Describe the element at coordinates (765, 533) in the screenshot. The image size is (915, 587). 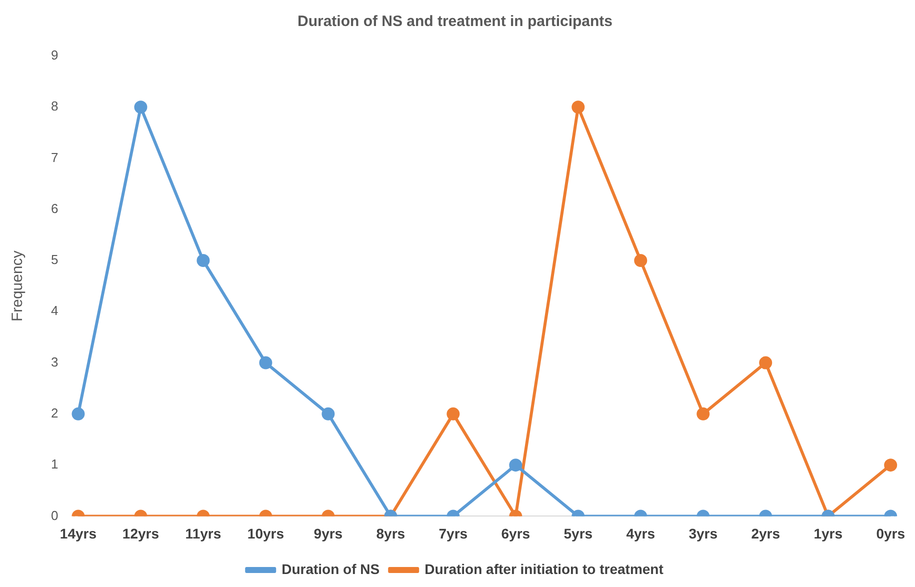
I see `x-tick-label: 2yrs` at that location.